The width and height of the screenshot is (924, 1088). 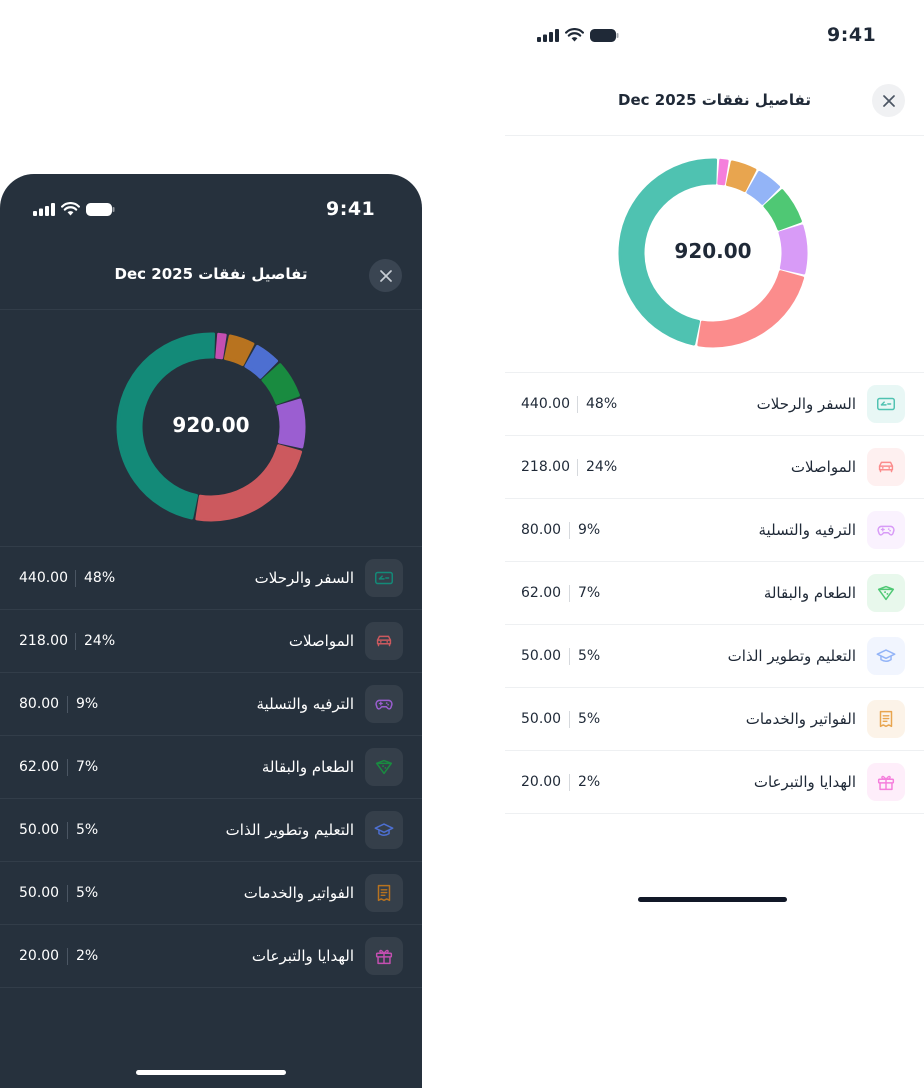 I want to click on gift-icon, so click(x=886, y=783).